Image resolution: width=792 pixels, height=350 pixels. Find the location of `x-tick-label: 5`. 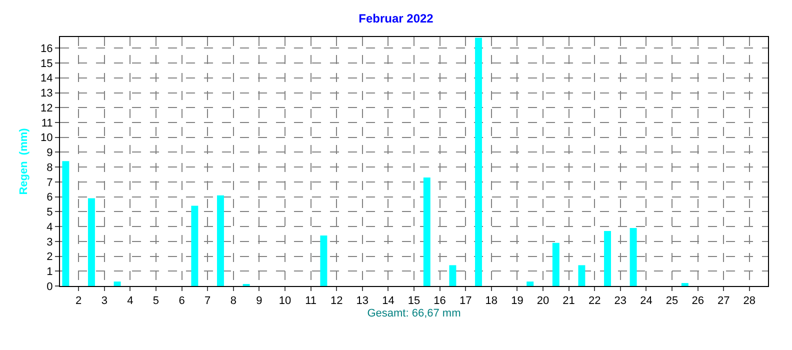

x-tick-label: 5 is located at coordinates (156, 301).